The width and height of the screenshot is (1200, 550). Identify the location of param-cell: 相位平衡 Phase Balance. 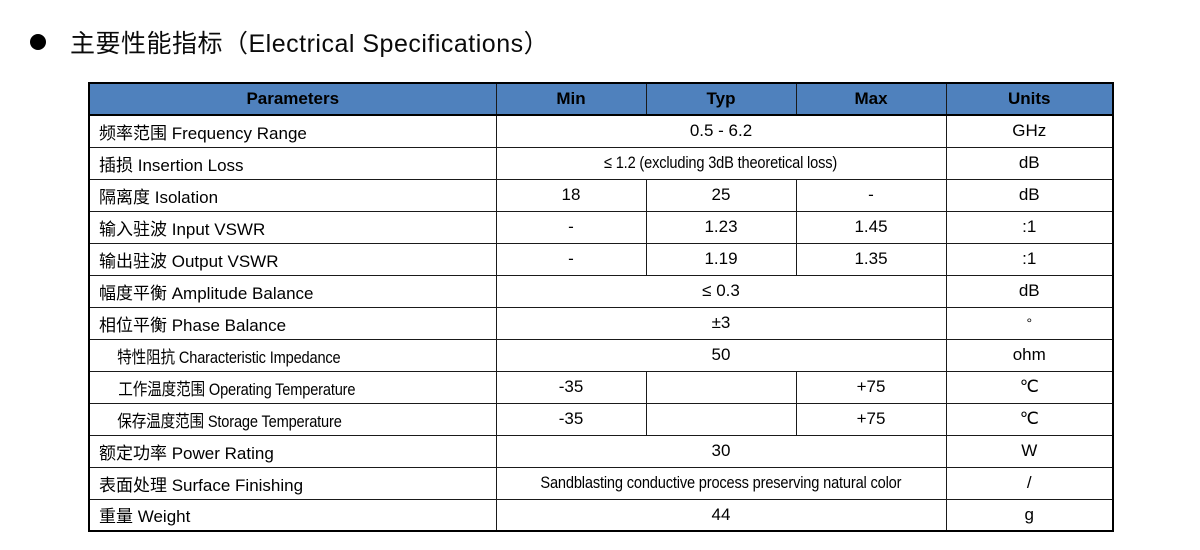
(292, 323).